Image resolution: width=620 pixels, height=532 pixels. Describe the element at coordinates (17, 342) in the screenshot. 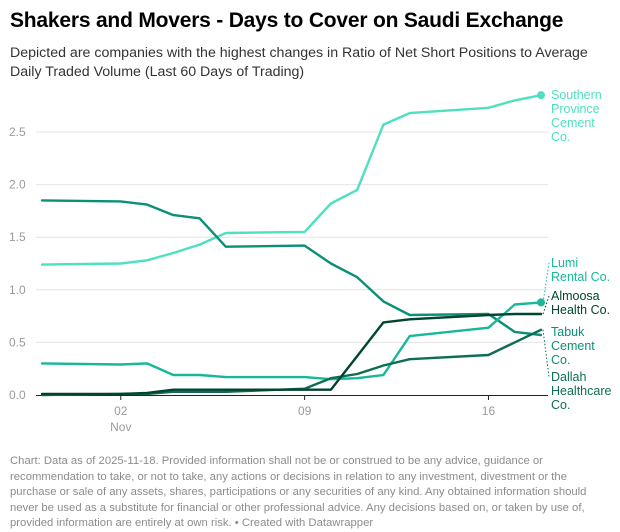

I see `y-tick-label: 0.5` at that location.